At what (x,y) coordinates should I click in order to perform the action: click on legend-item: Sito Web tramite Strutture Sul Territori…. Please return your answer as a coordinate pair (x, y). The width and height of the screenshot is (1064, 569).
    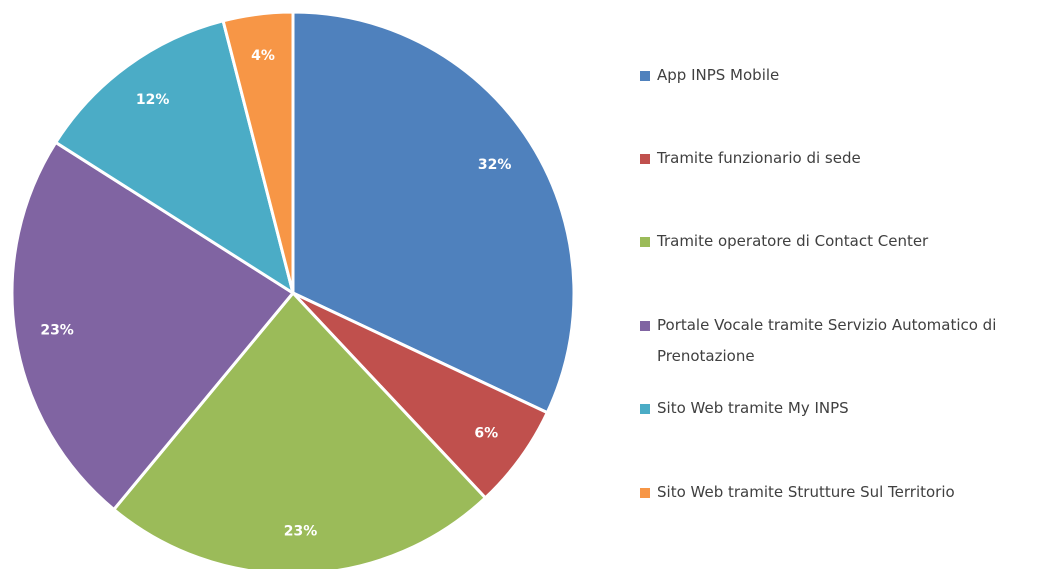
    Looking at the image, I should click on (852, 492).